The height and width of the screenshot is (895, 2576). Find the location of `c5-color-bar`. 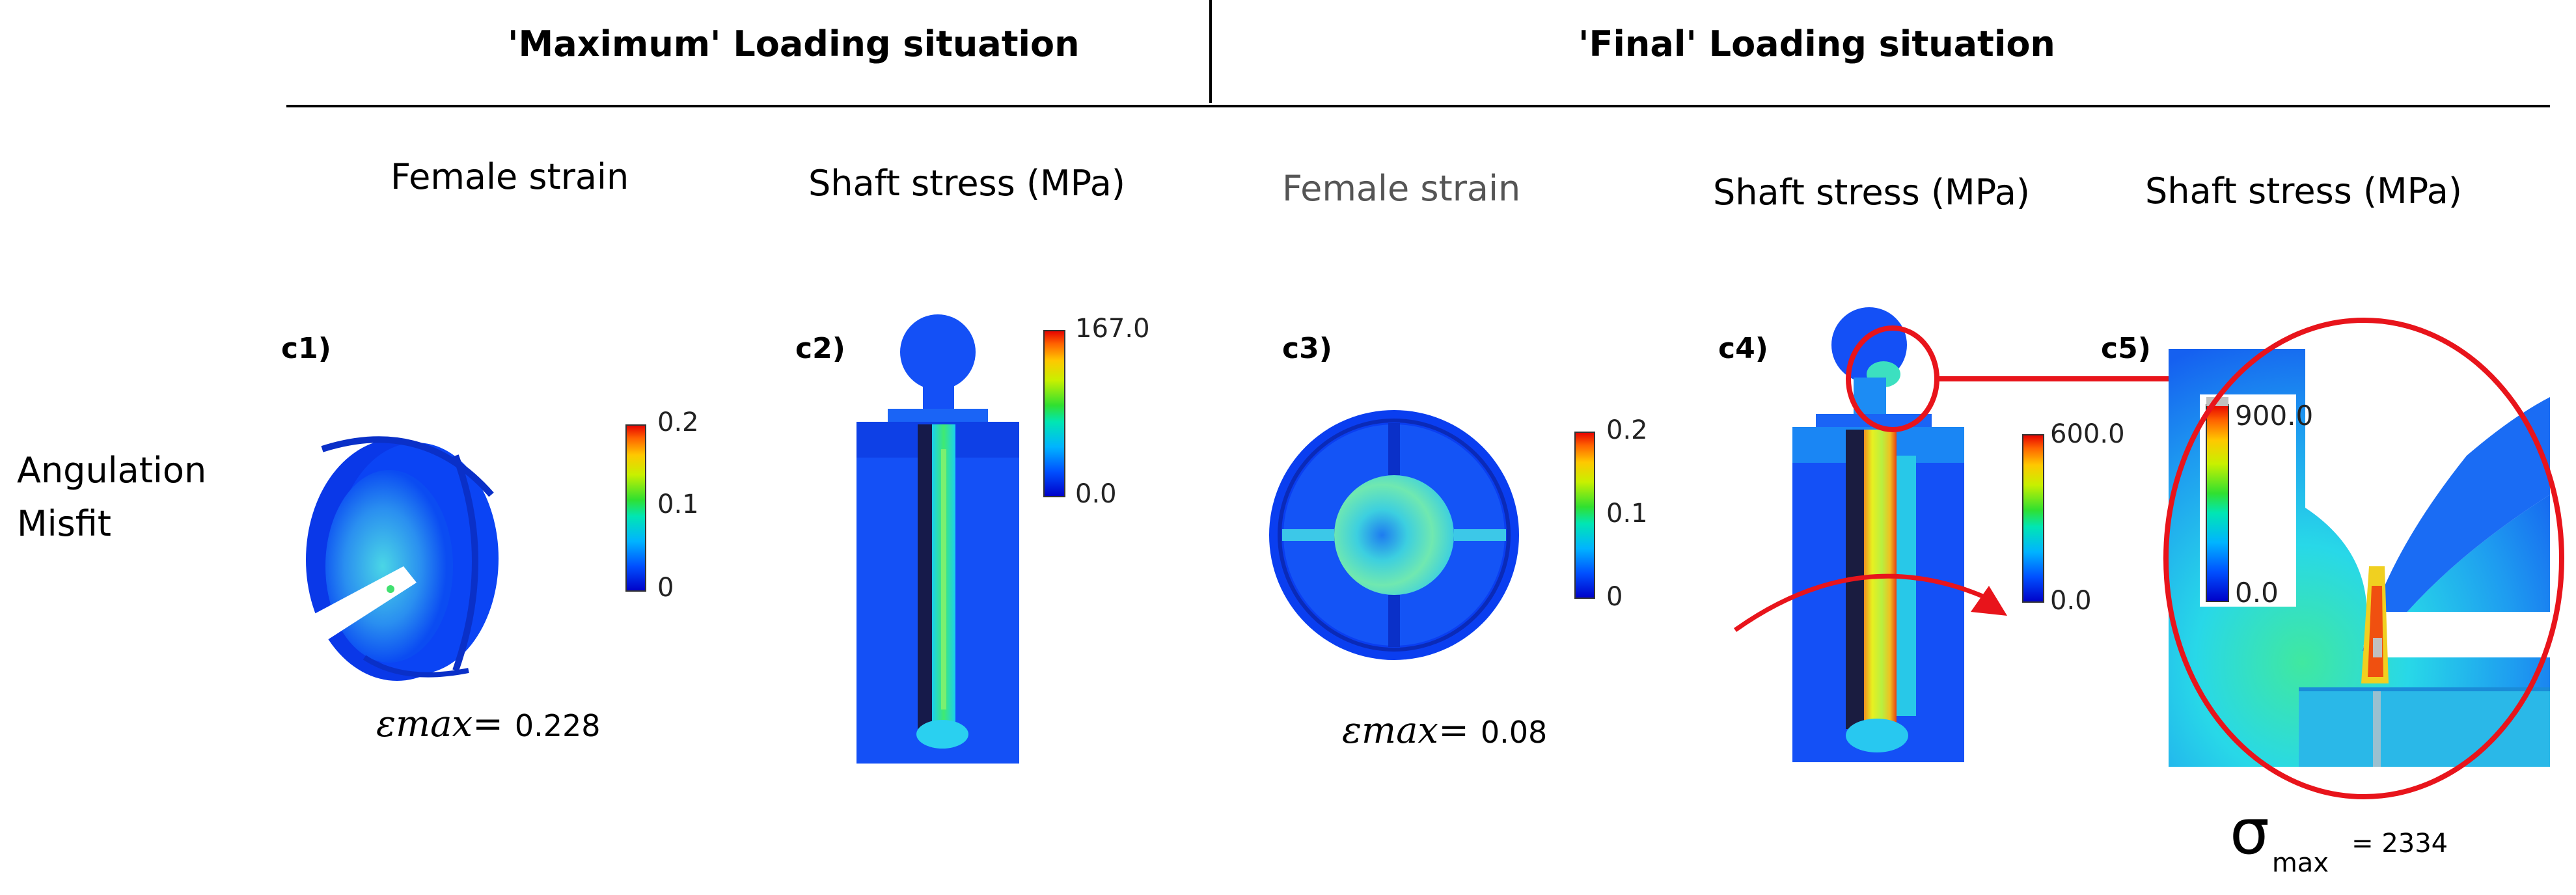

c5-color-bar is located at coordinates (2217, 503).